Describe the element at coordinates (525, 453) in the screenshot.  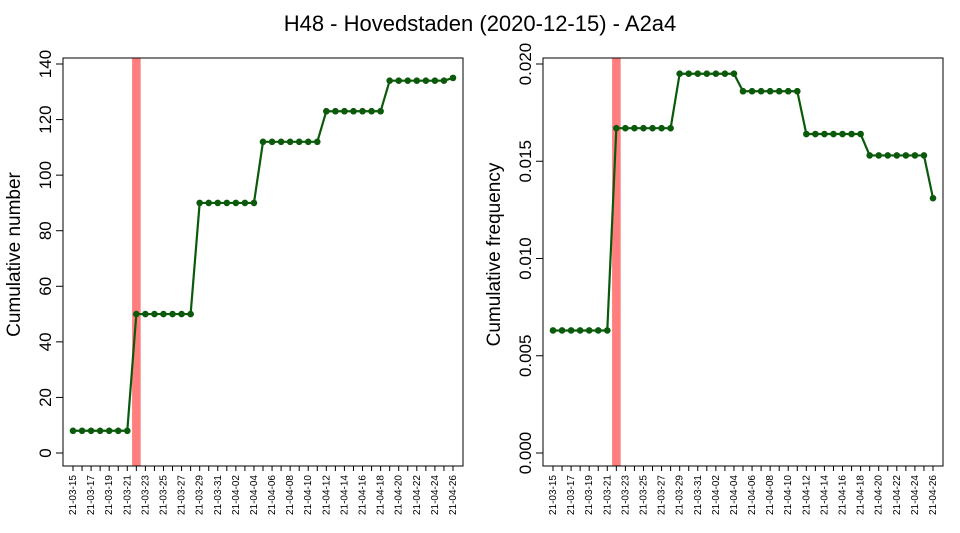
I see `y-tick-label: 0.000` at that location.